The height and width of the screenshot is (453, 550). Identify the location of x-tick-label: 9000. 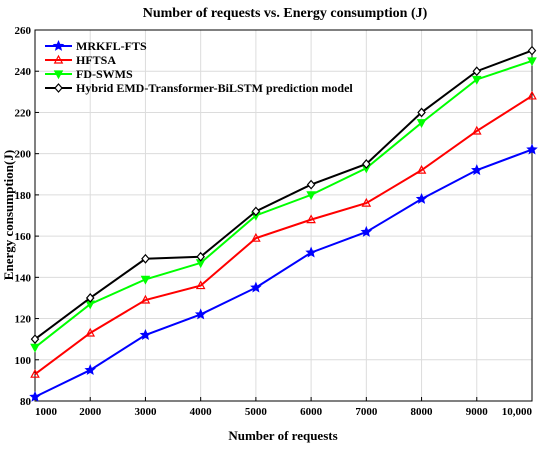
(477, 412).